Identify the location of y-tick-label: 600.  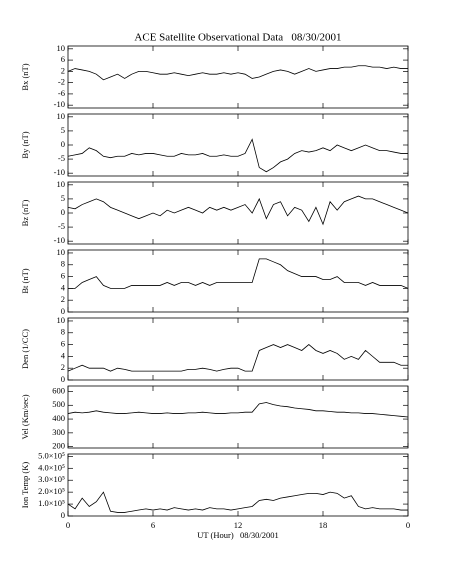
(58, 390).